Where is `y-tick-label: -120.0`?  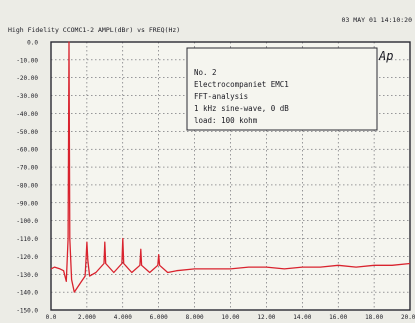 y-tick-label: -120.0 is located at coordinates (27, 257).